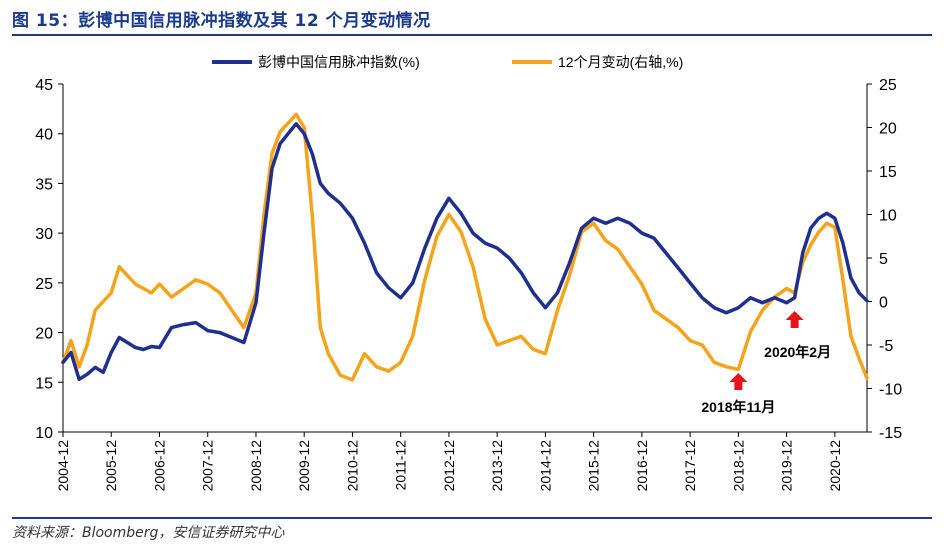 The image size is (944, 553). What do you see at coordinates (797, 352) in the screenshot?
I see `annotation-label-2020-02: 2020年2月` at bounding box center [797, 352].